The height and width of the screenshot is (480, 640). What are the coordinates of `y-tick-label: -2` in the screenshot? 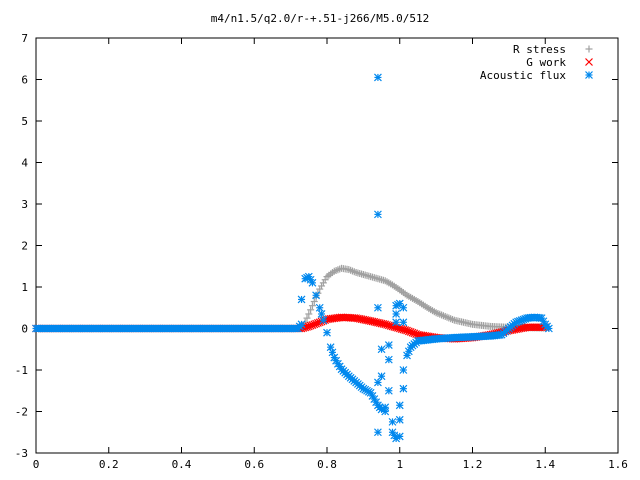 It's located at (21, 412).